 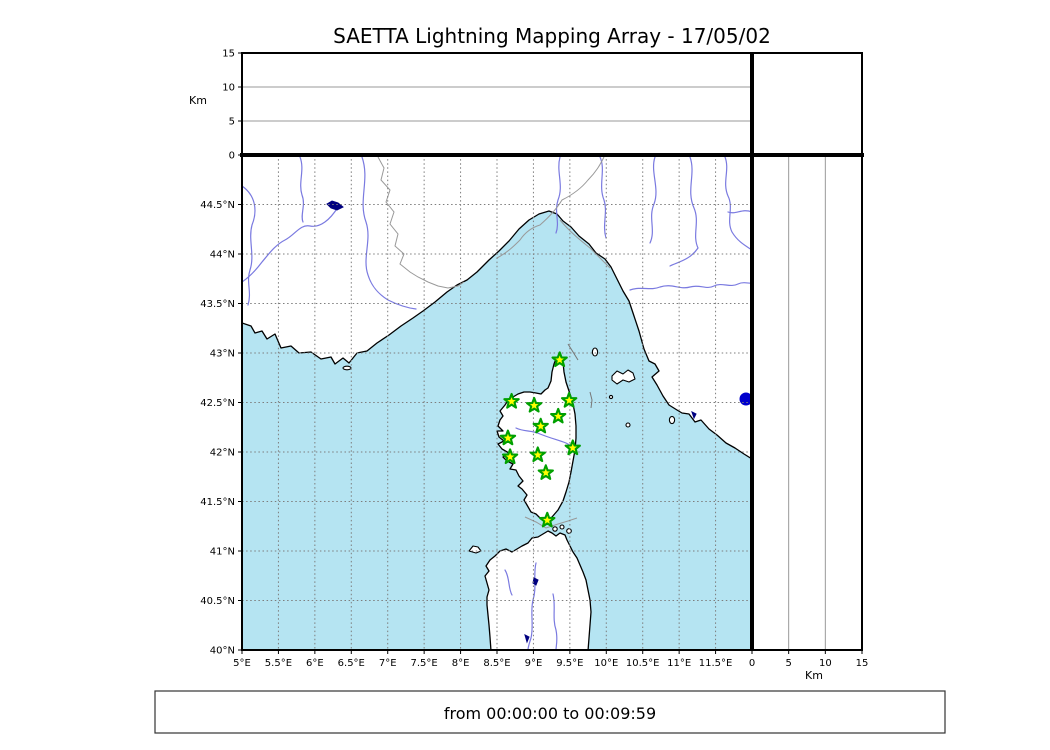 I want to click on lat-tick-label: 41.5°N, so click(x=217, y=502).